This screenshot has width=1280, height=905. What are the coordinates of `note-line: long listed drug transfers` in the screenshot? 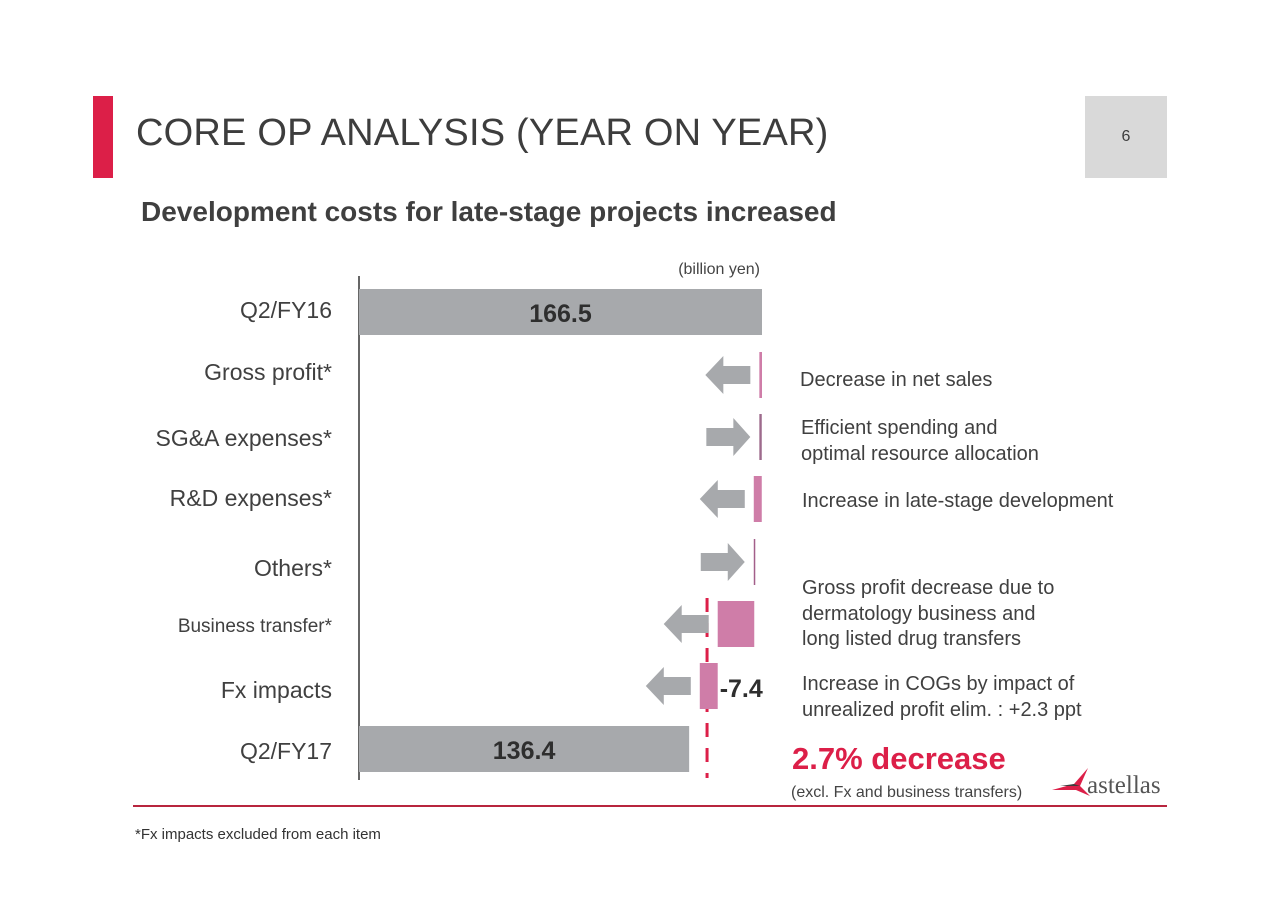 It's located at (912, 639).